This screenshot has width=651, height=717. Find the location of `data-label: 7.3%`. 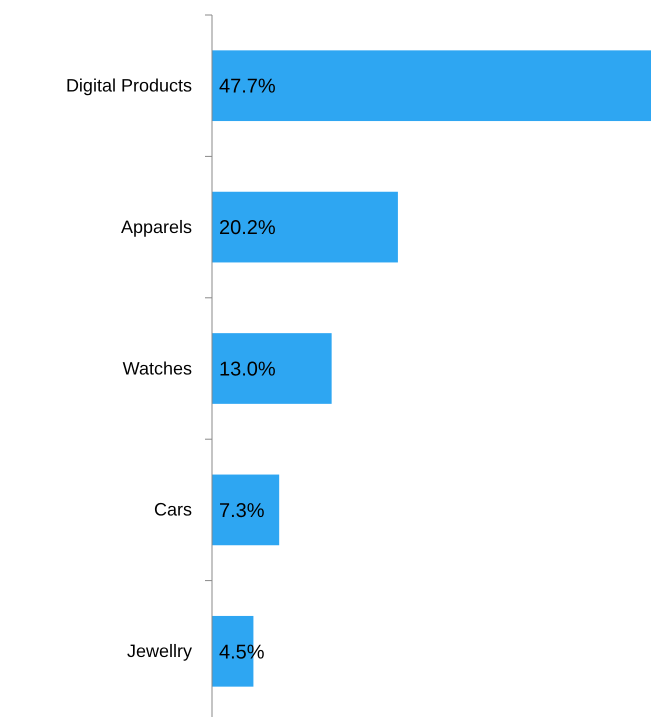

data-label: 7.3% is located at coordinates (242, 511).